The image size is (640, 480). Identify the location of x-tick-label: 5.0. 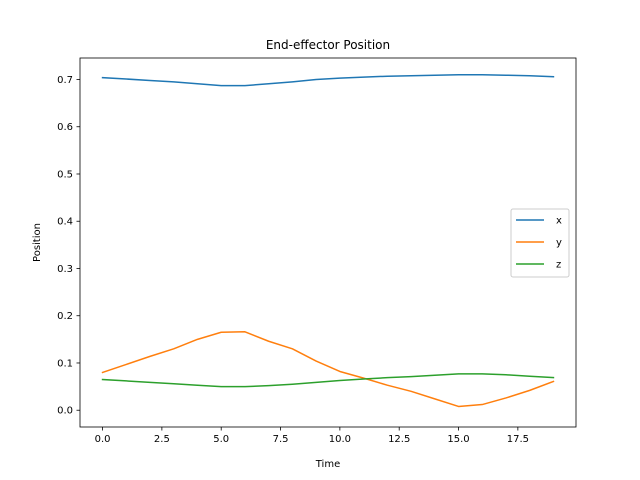
(221, 439).